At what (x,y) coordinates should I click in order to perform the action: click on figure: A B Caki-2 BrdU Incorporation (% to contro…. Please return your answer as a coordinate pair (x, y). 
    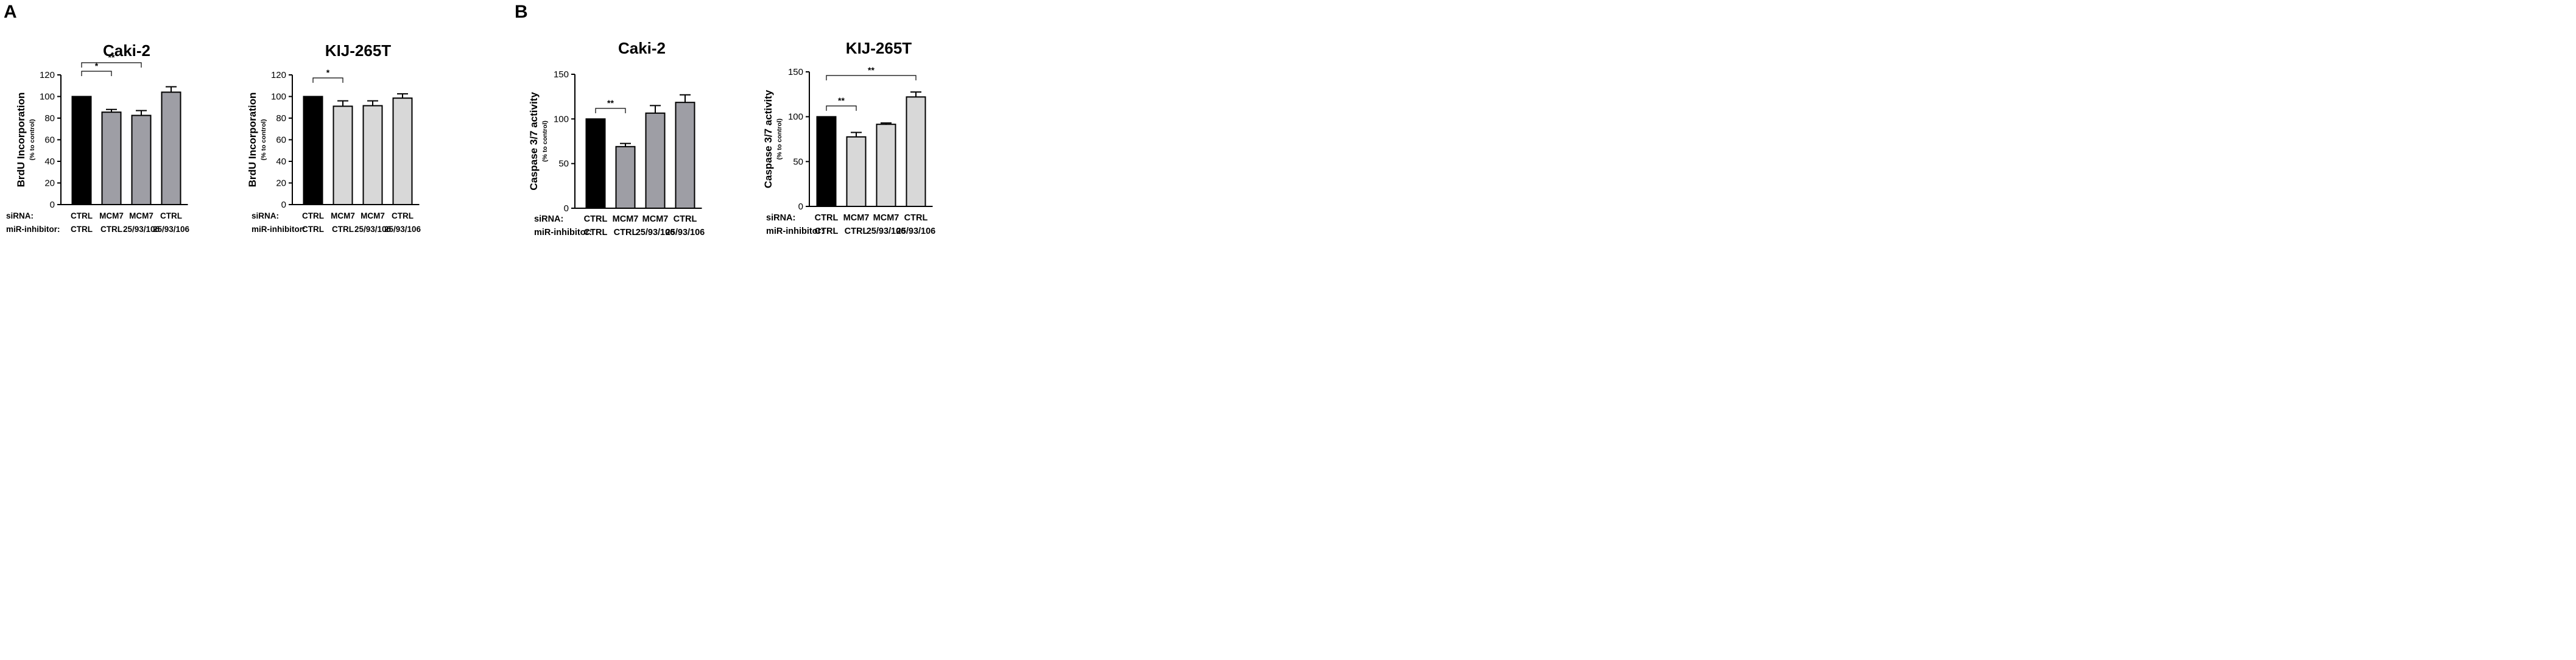
    Looking at the image, I should click on (477, 122).